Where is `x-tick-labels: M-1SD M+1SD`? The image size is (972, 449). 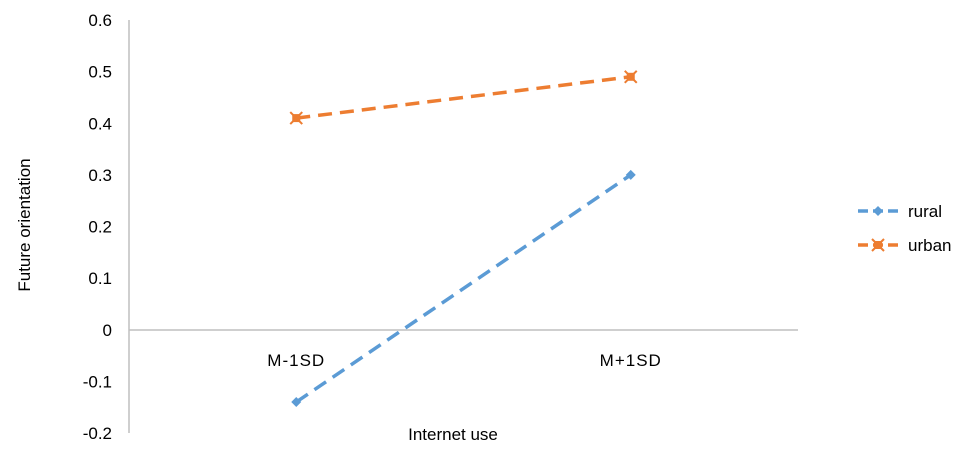 x-tick-labels: M-1SD M+1SD is located at coordinates (464, 360).